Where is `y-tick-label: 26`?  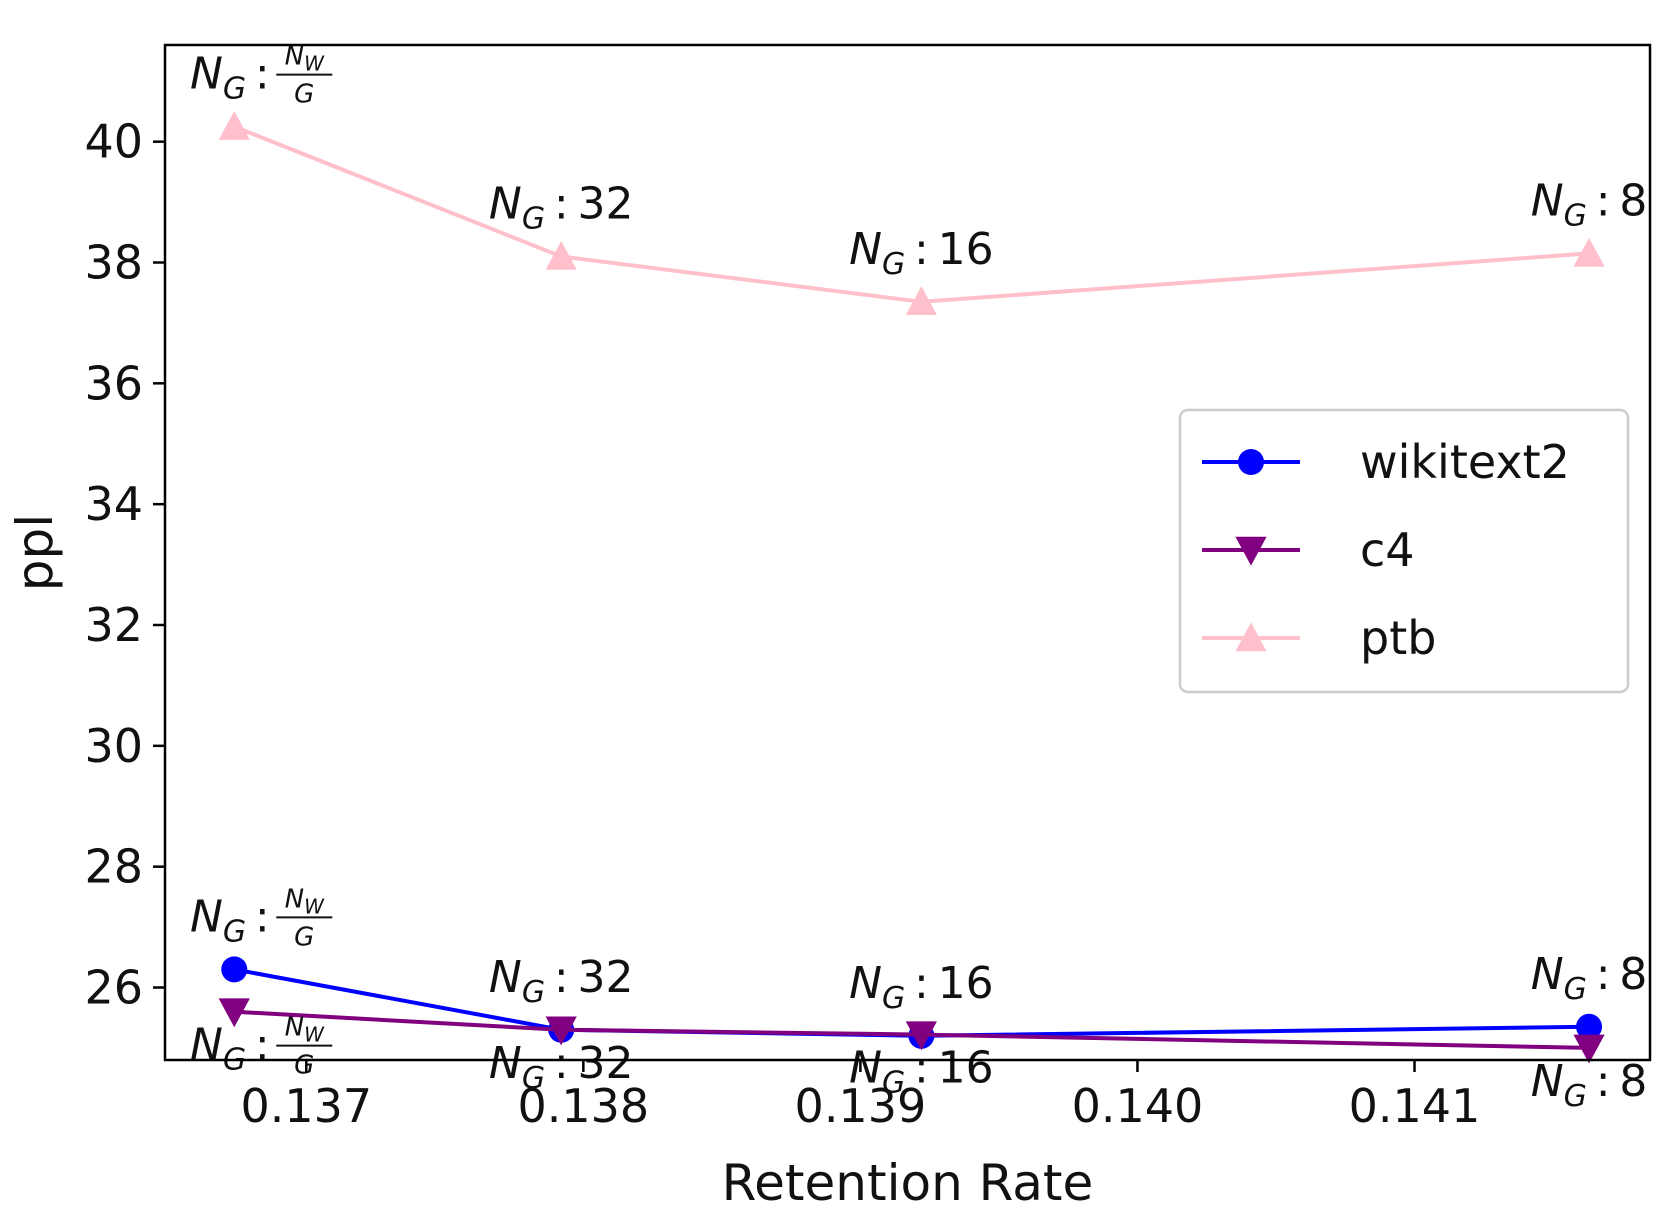 y-tick-label: 26 is located at coordinates (113, 988).